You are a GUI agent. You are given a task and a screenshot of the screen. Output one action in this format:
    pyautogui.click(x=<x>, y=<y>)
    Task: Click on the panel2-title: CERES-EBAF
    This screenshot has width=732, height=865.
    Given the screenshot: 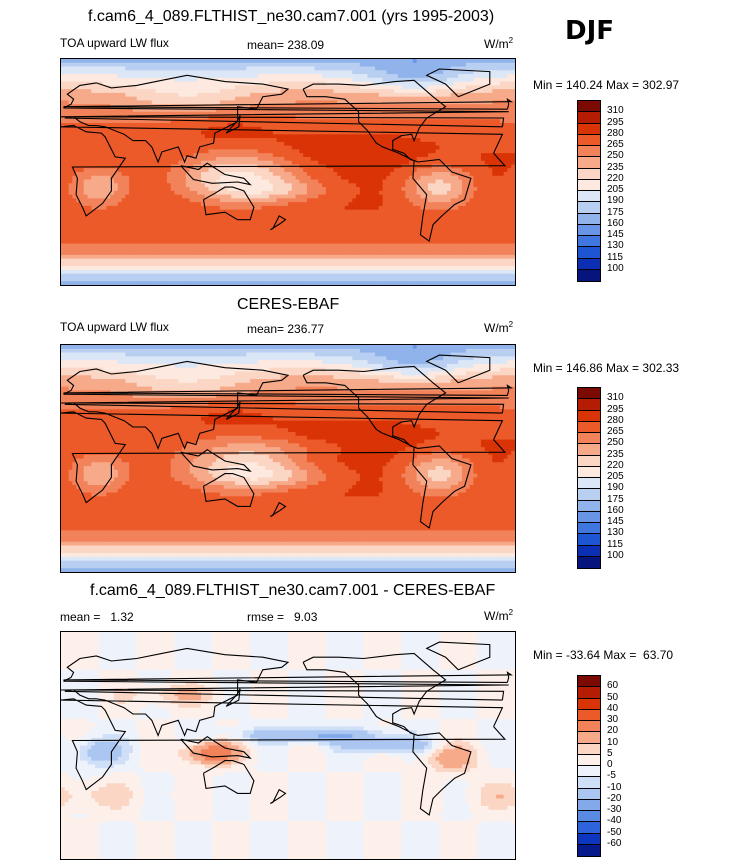 What is the action you would take?
    pyautogui.click(x=288, y=305)
    